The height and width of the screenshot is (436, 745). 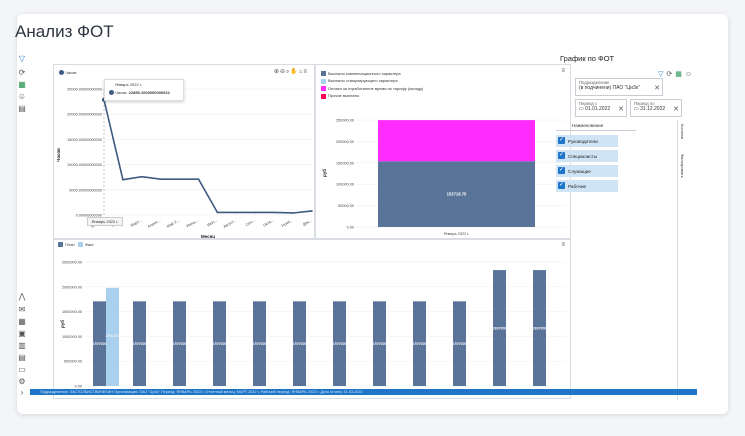 What do you see at coordinates (121, 92) in the screenshot?
I see `tooltip-series: Часов` at bounding box center [121, 92].